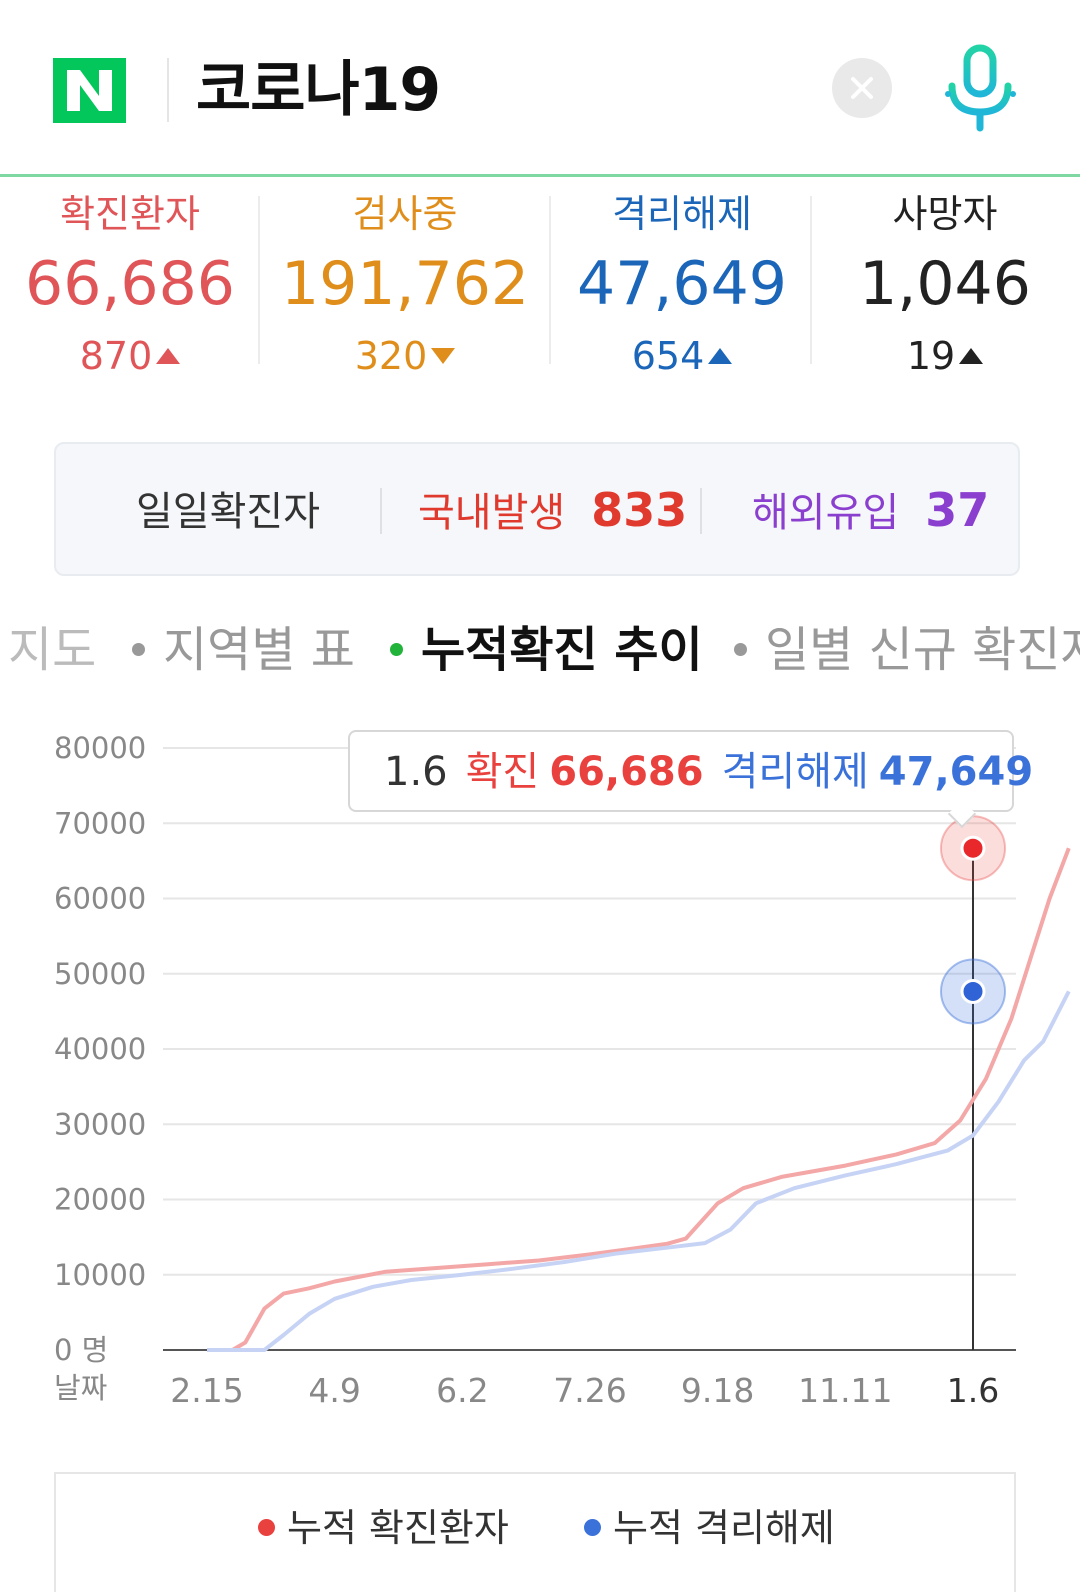  Describe the element at coordinates (540, 175) in the screenshot. I see `header-underline` at that location.